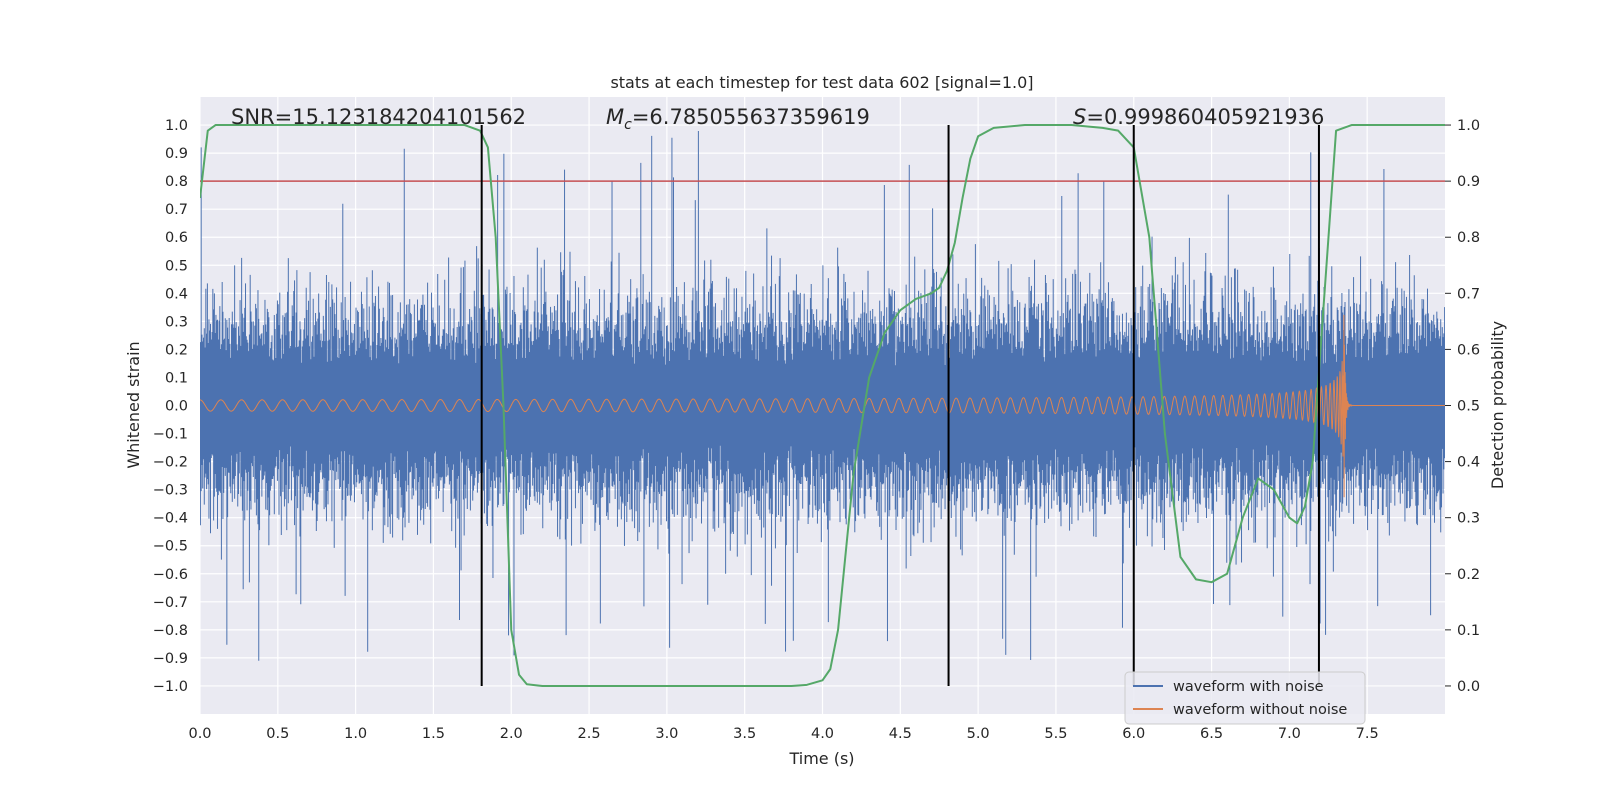 This screenshot has height=804, width=1600. Describe the element at coordinates (511, 734) in the screenshot. I see `x-tick-label: 2.0` at that location.